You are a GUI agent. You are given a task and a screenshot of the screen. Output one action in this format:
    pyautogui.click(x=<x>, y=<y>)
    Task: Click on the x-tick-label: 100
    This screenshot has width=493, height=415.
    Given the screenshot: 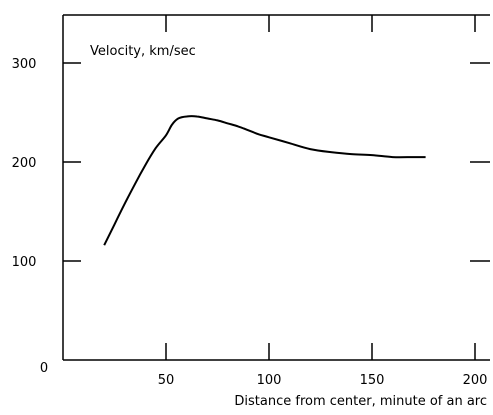 What is the action you would take?
    pyautogui.click(x=269, y=380)
    